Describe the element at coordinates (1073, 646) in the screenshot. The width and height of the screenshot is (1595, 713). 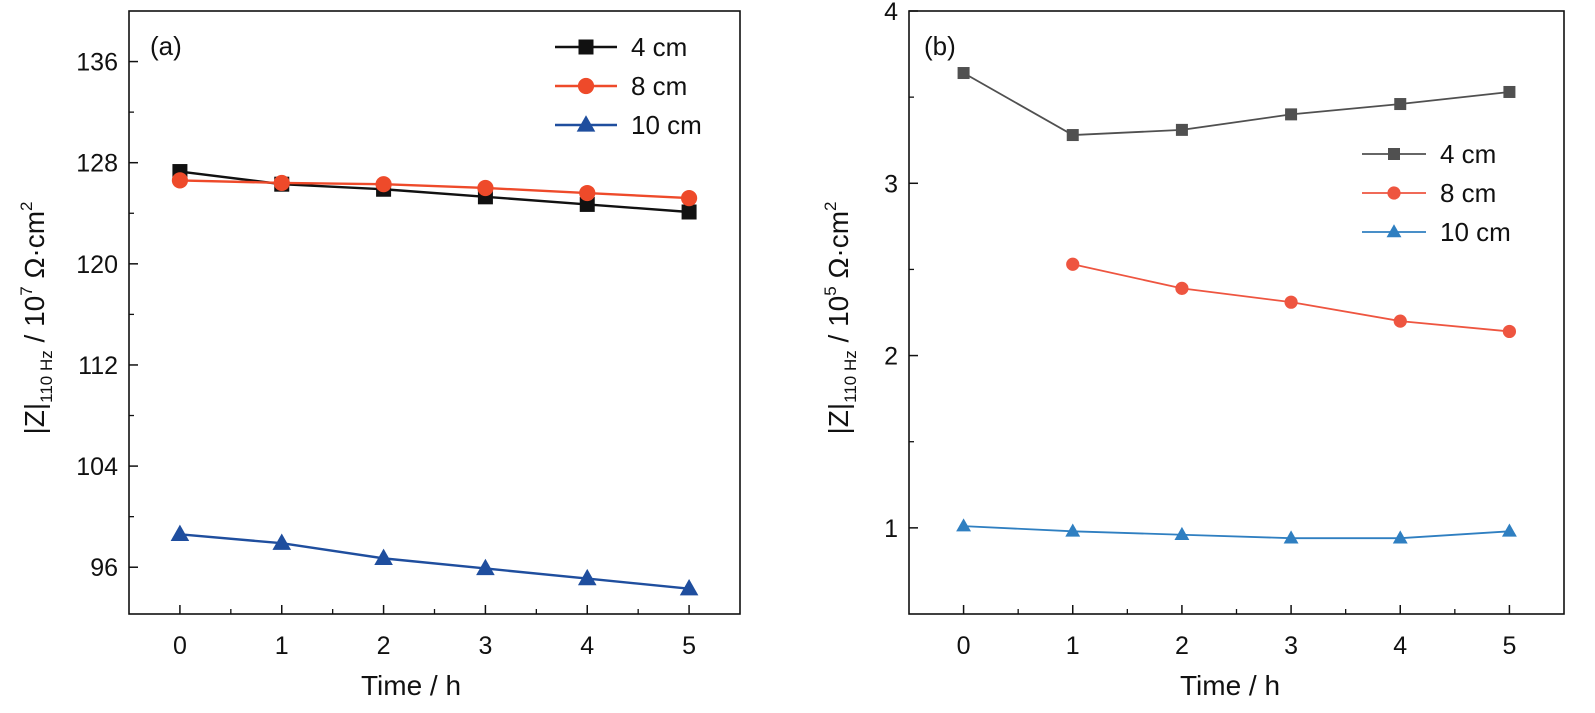
I see `x-tick-label-b-1: 1` at that location.